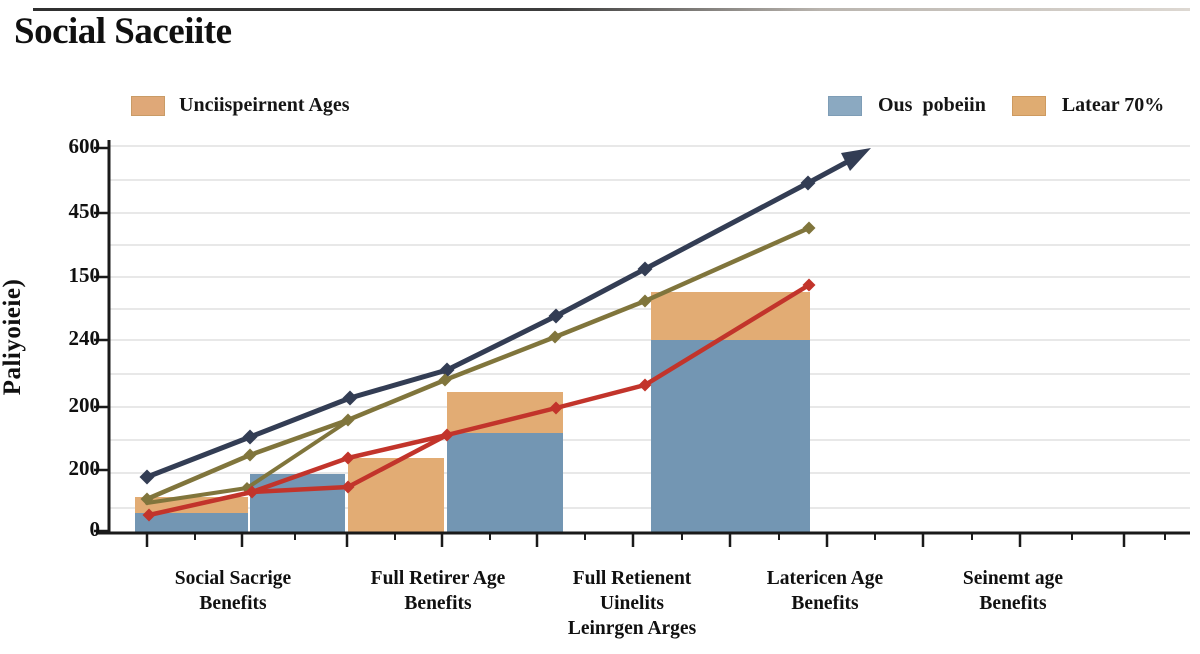  Describe the element at coordinates (1113, 105) in the screenshot. I see `legend-right-label-2: Latear 70%` at that location.